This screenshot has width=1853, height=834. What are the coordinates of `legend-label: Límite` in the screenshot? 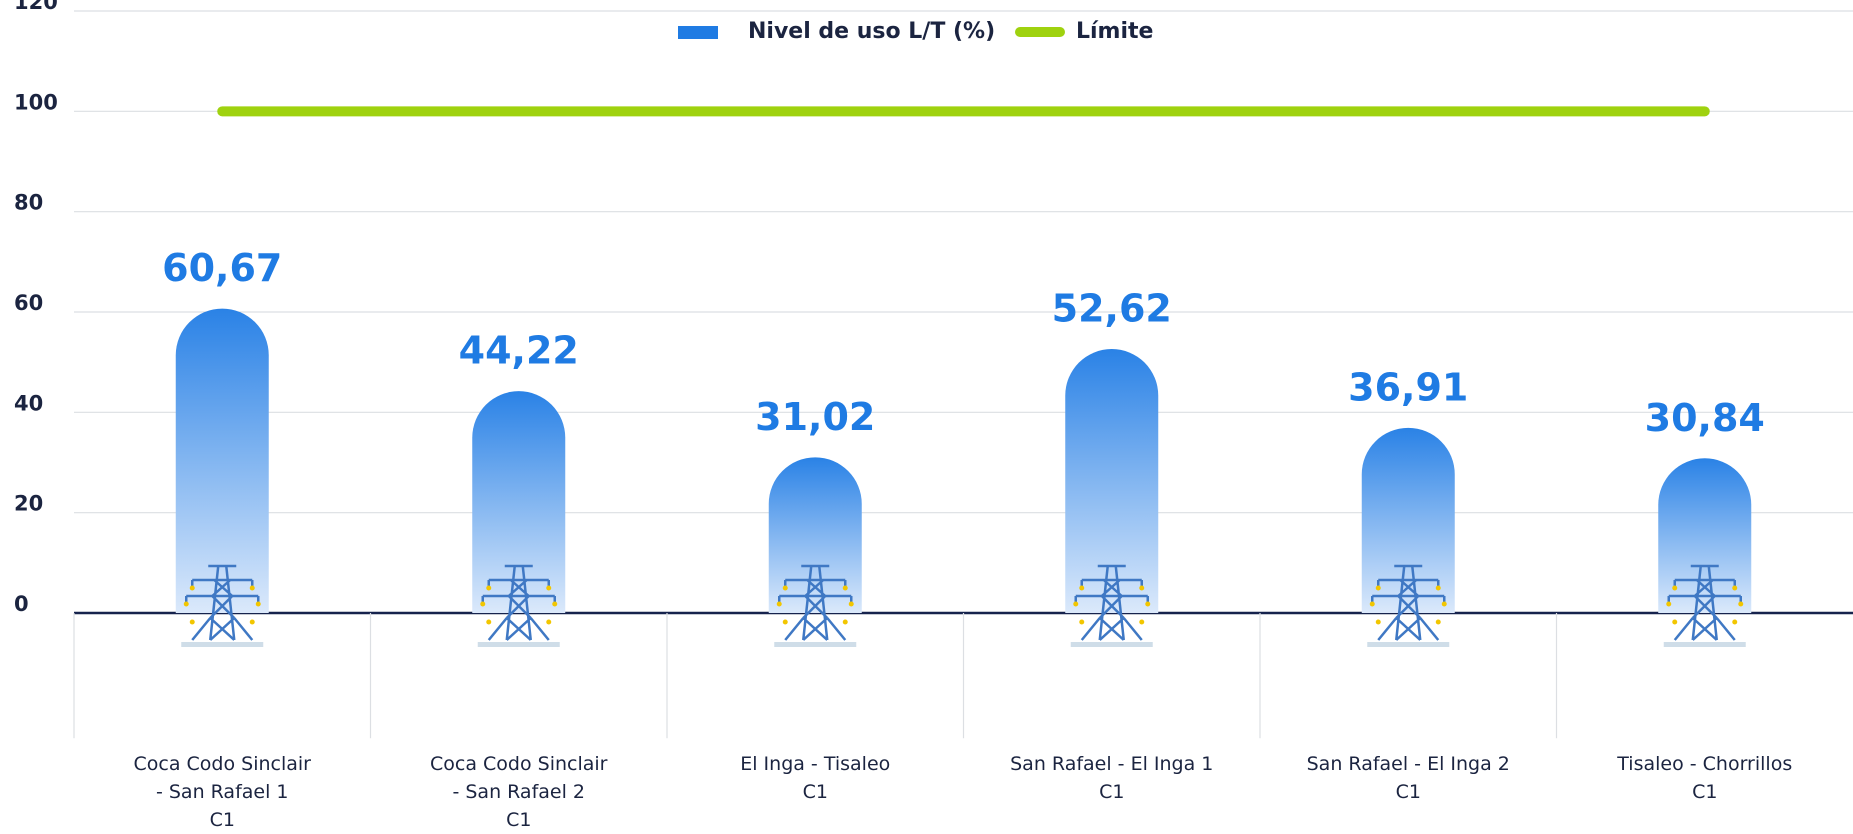 It's located at (1114, 31).